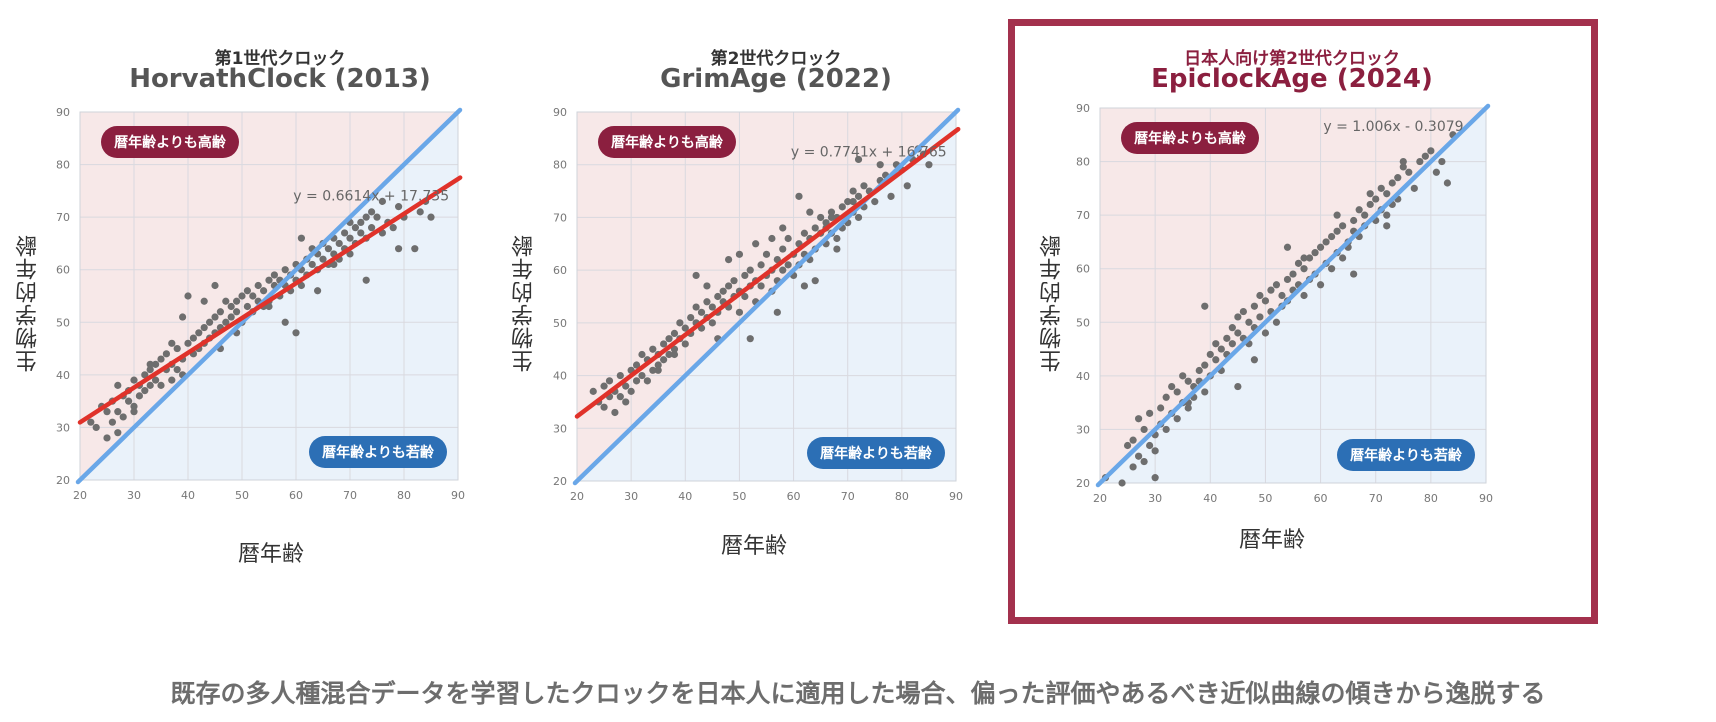 This screenshot has width=1716, height=722. I want to click on chart-title: HorvathClock (2013), so click(280, 79).